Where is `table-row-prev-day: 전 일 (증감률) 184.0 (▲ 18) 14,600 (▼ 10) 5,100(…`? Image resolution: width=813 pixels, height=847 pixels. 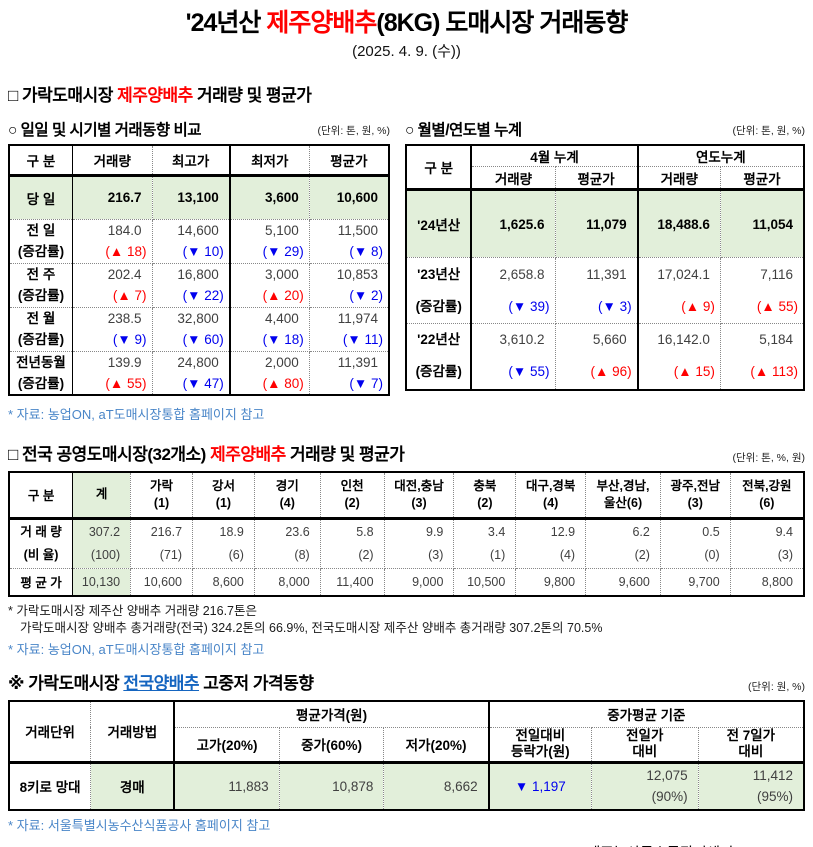 table-row-prev-day: 전 일 (증감률) 184.0 (▲ 18) 14,600 (▼ 10) 5,100(… is located at coordinates (199, 241).